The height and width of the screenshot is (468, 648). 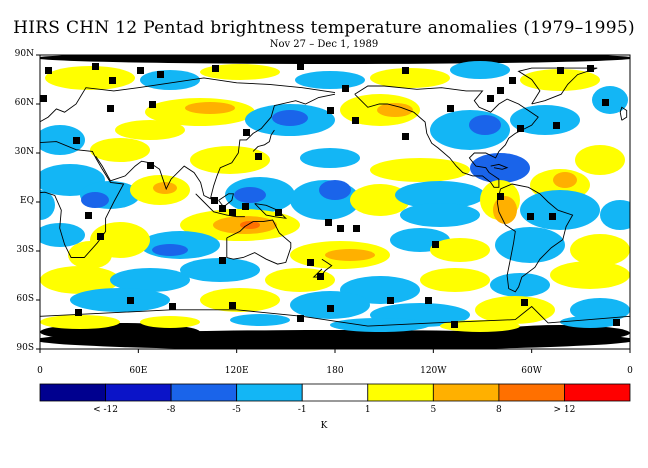 I want to click on colorbar-label: < -12, so click(x=105, y=410).